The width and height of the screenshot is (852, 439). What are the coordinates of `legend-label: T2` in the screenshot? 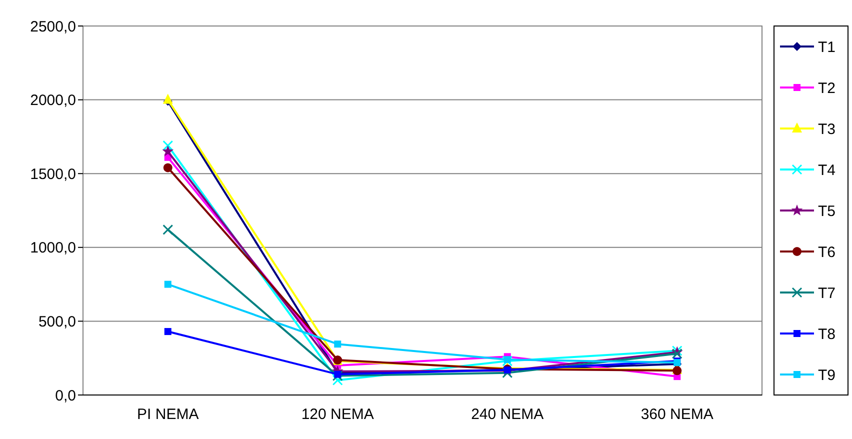 It's located at (827, 88).